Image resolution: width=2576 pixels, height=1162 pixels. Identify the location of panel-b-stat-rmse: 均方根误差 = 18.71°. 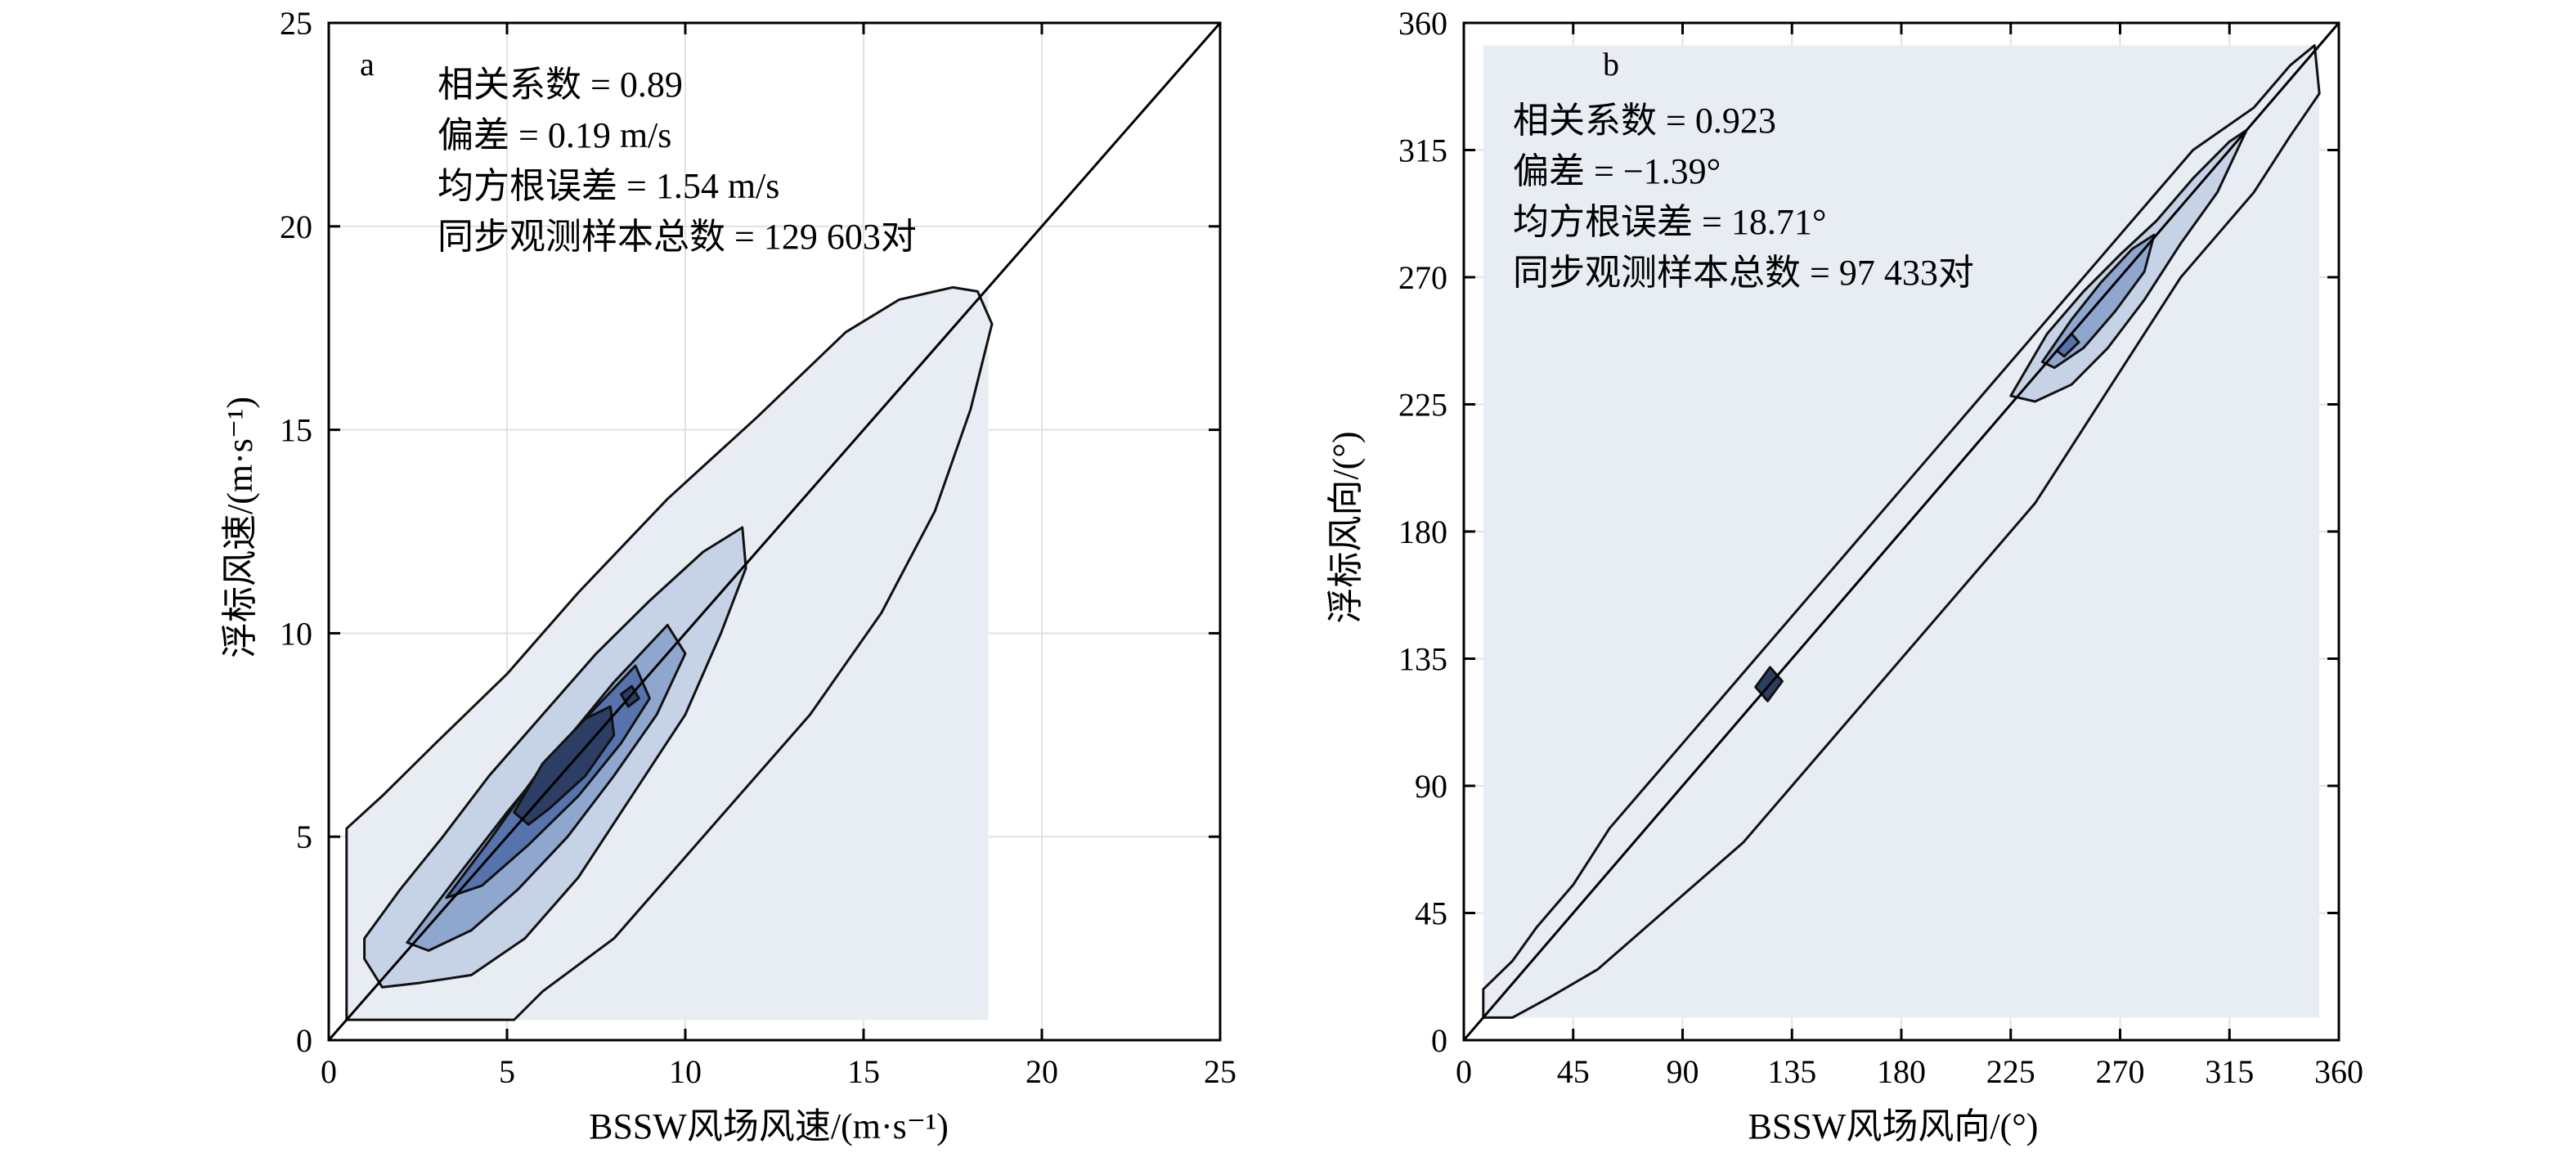
(1669, 222).